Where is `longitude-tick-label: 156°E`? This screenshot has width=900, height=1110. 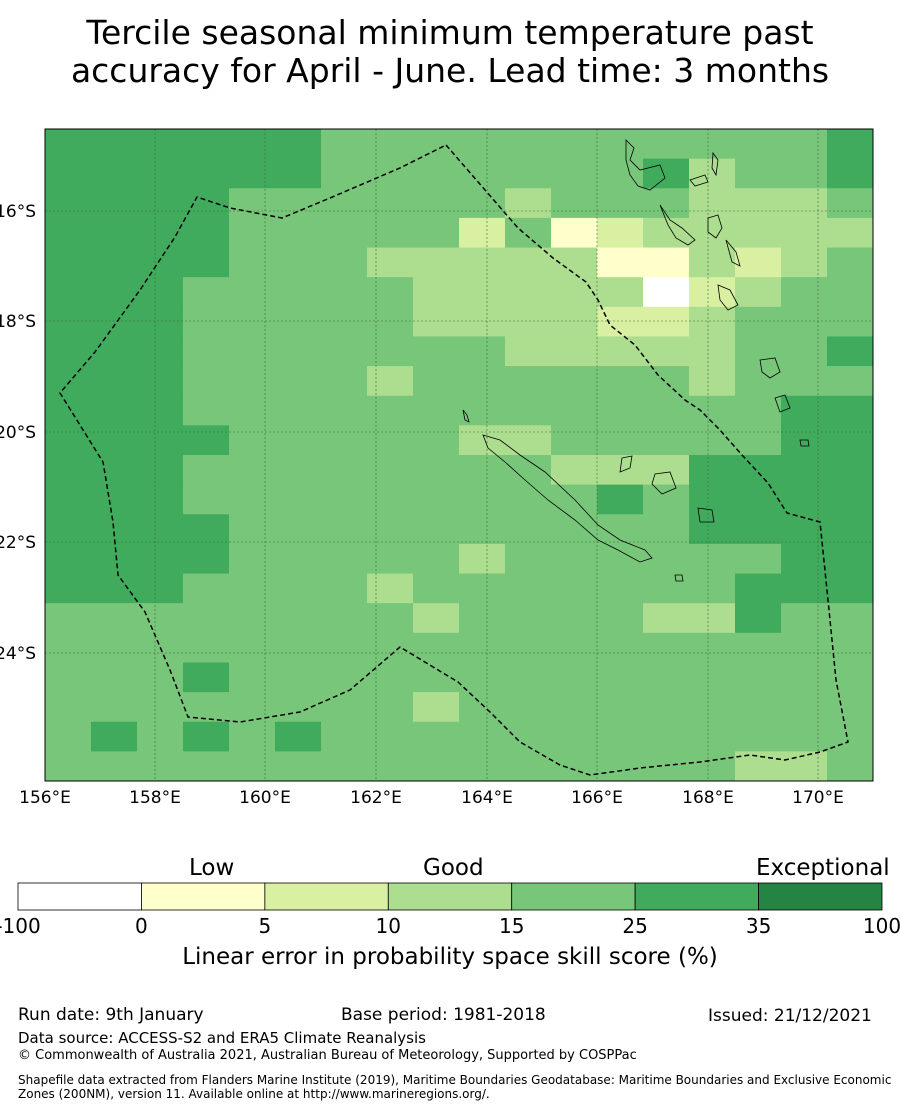
longitude-tick-label: 156°E is located at coordinates (45, 798).